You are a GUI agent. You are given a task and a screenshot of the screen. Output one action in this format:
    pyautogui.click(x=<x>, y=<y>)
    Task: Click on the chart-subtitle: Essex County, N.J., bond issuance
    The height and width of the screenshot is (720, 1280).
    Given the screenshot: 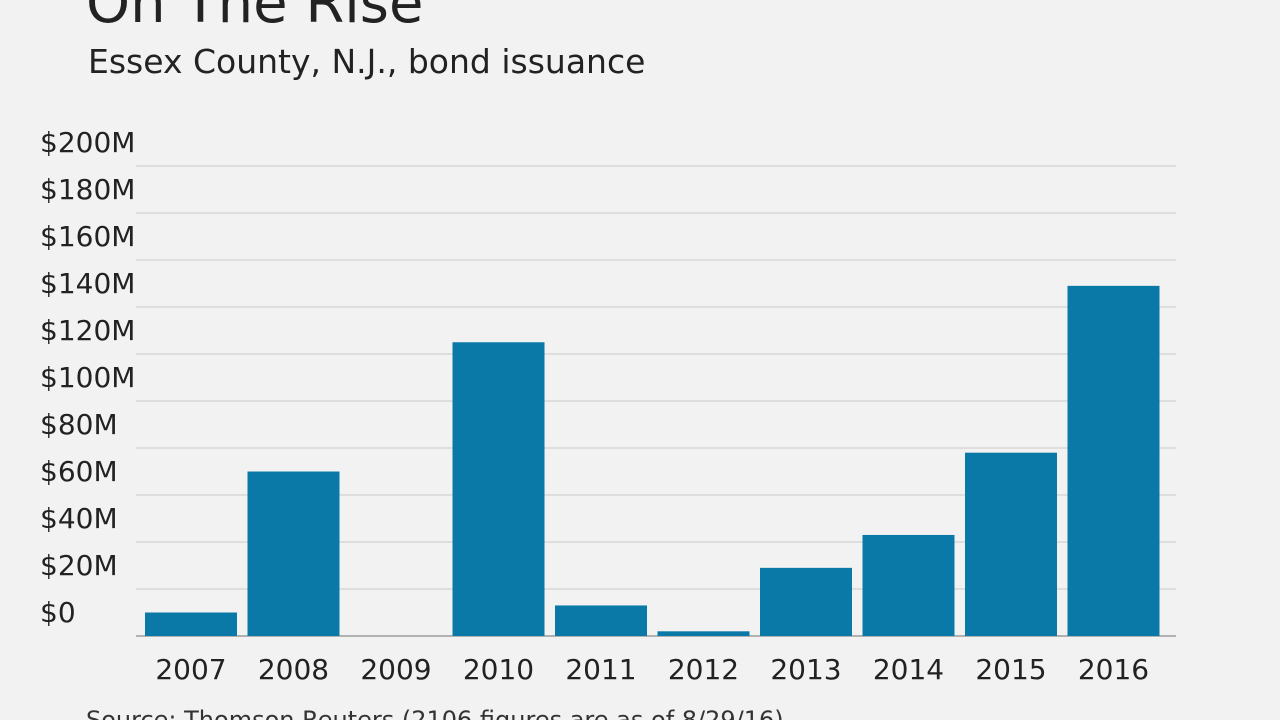 What is the action you would take?
    pyautogui.click(x=367, y=61)
    